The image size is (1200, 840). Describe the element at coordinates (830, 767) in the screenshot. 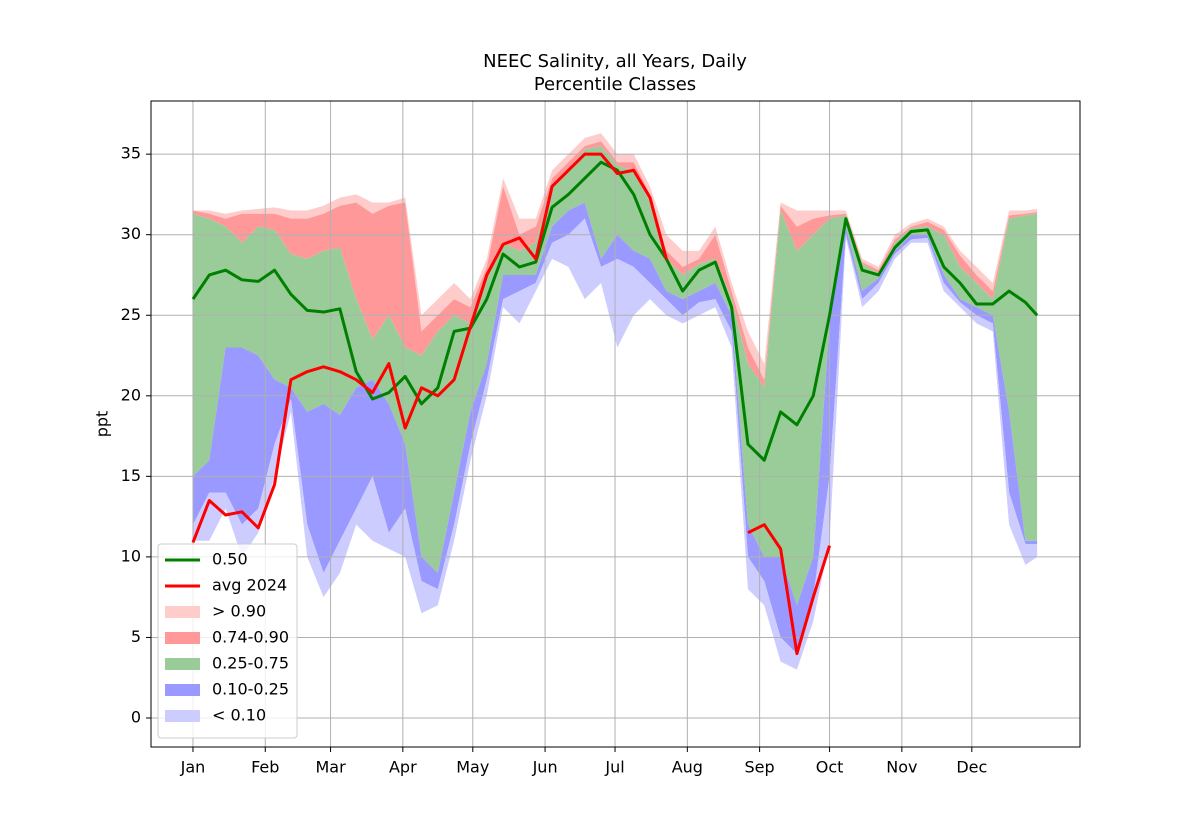

I see `x-tick-label: Oct` at that location.